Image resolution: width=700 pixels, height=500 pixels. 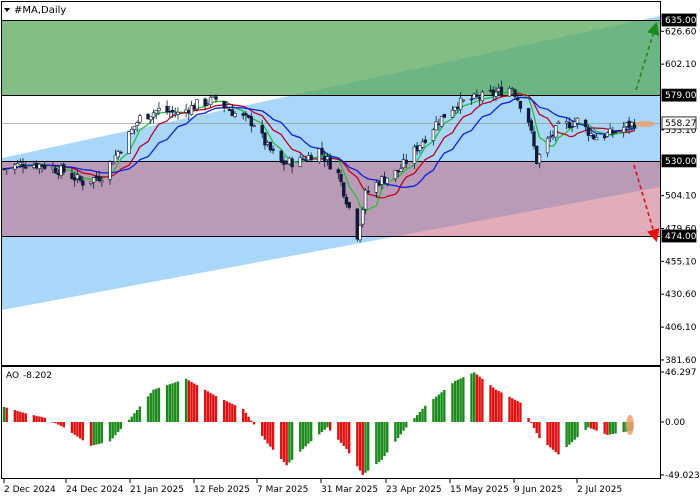 What do you see at coordinates (538, 490) in the screenshot?
I see `time-tick-label: 9 Jun 2025` at bounding box center [538, 490].